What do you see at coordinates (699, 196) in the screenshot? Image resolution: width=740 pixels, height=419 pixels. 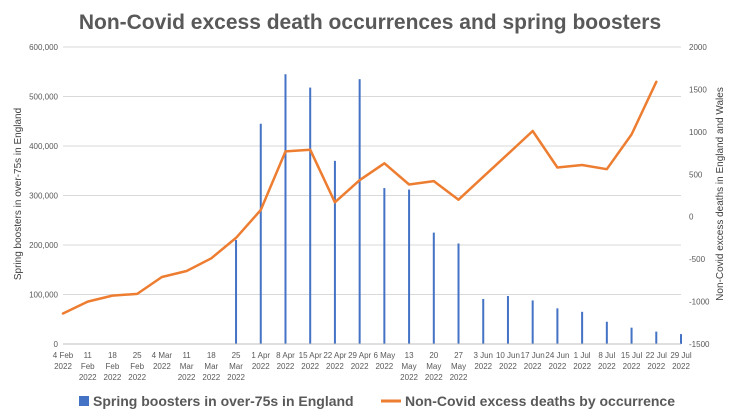 I see `y-axis-right: -1500 -1000 -500 0 500 1000 1500 2000` at bounding box center [699, 196].